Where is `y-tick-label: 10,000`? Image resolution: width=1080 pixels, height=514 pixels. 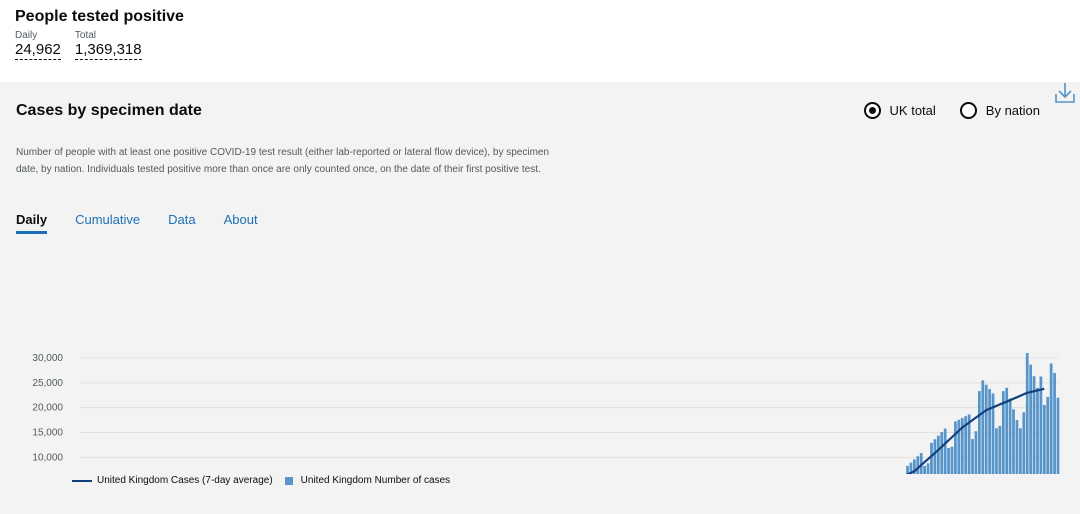 y-tick-label: 10,000 is located at coordinates (47, 457).